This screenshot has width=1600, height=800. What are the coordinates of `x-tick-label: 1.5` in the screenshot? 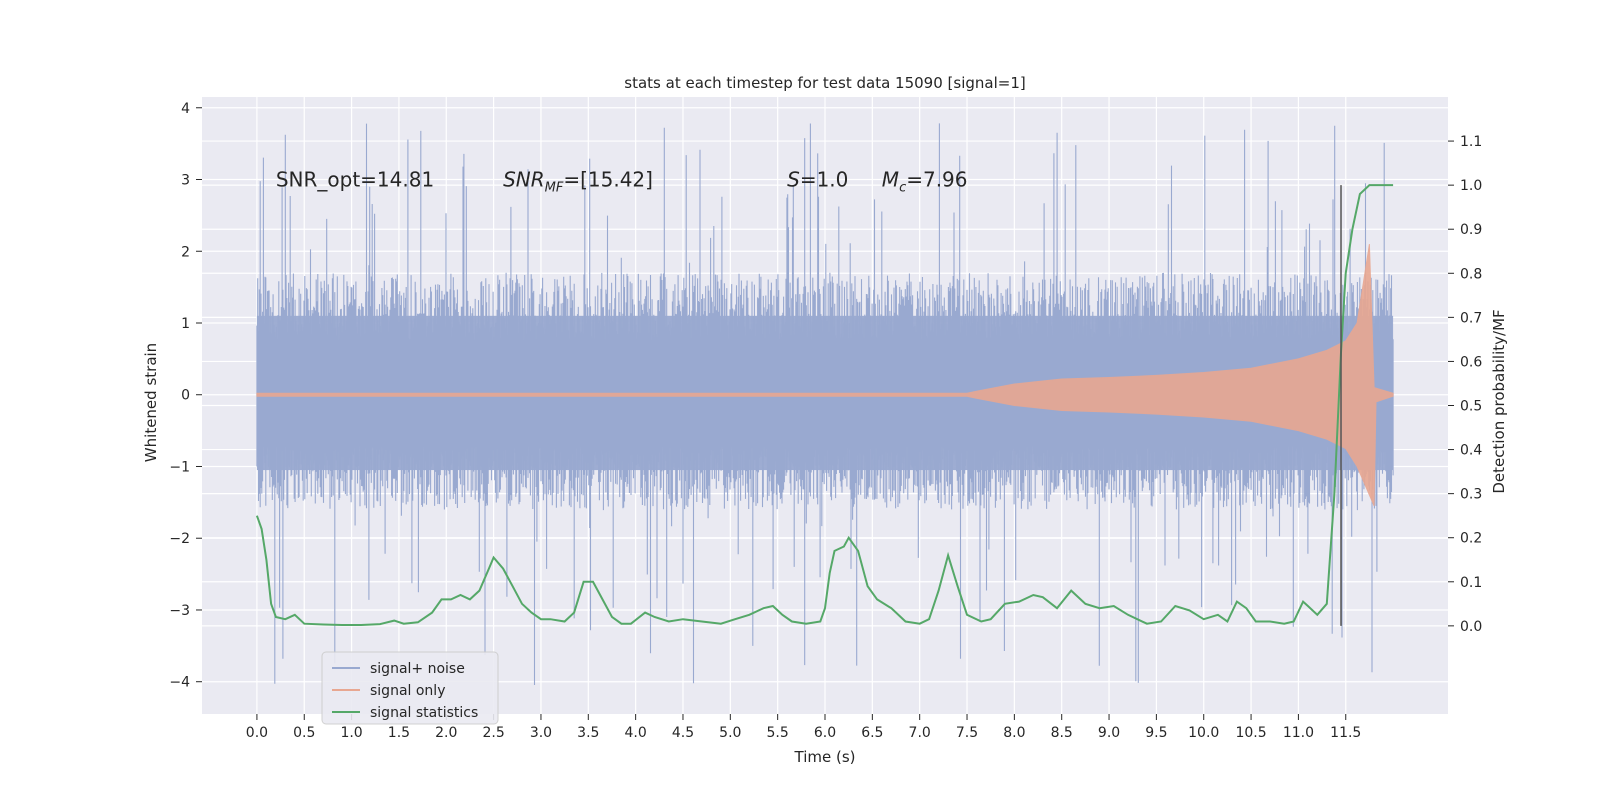 It's located at (399, 733).